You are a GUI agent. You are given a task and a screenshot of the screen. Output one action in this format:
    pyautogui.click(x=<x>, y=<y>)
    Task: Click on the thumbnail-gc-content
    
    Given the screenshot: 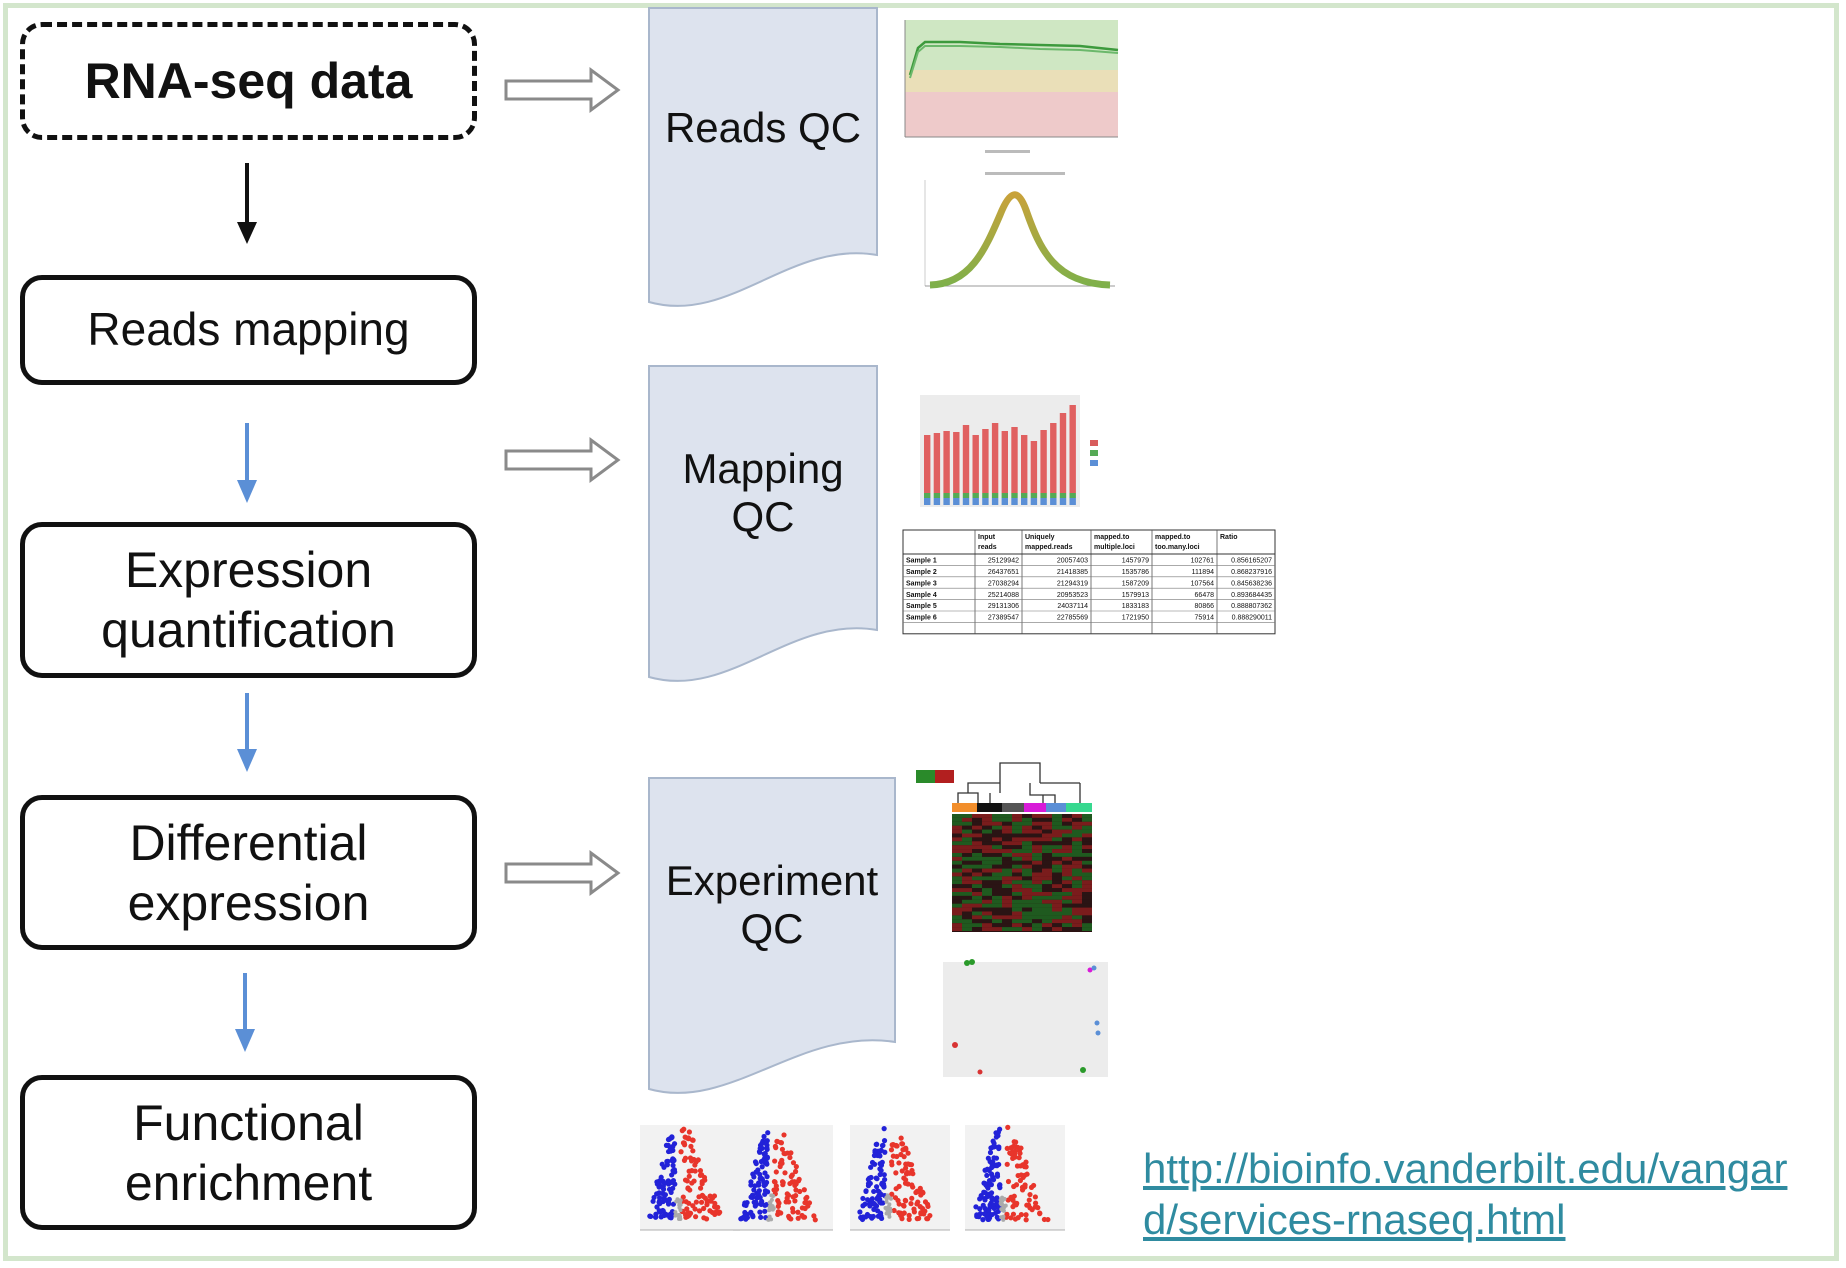 What is the action you would take?
    pyautogui.click(x=1013, y=238)
    